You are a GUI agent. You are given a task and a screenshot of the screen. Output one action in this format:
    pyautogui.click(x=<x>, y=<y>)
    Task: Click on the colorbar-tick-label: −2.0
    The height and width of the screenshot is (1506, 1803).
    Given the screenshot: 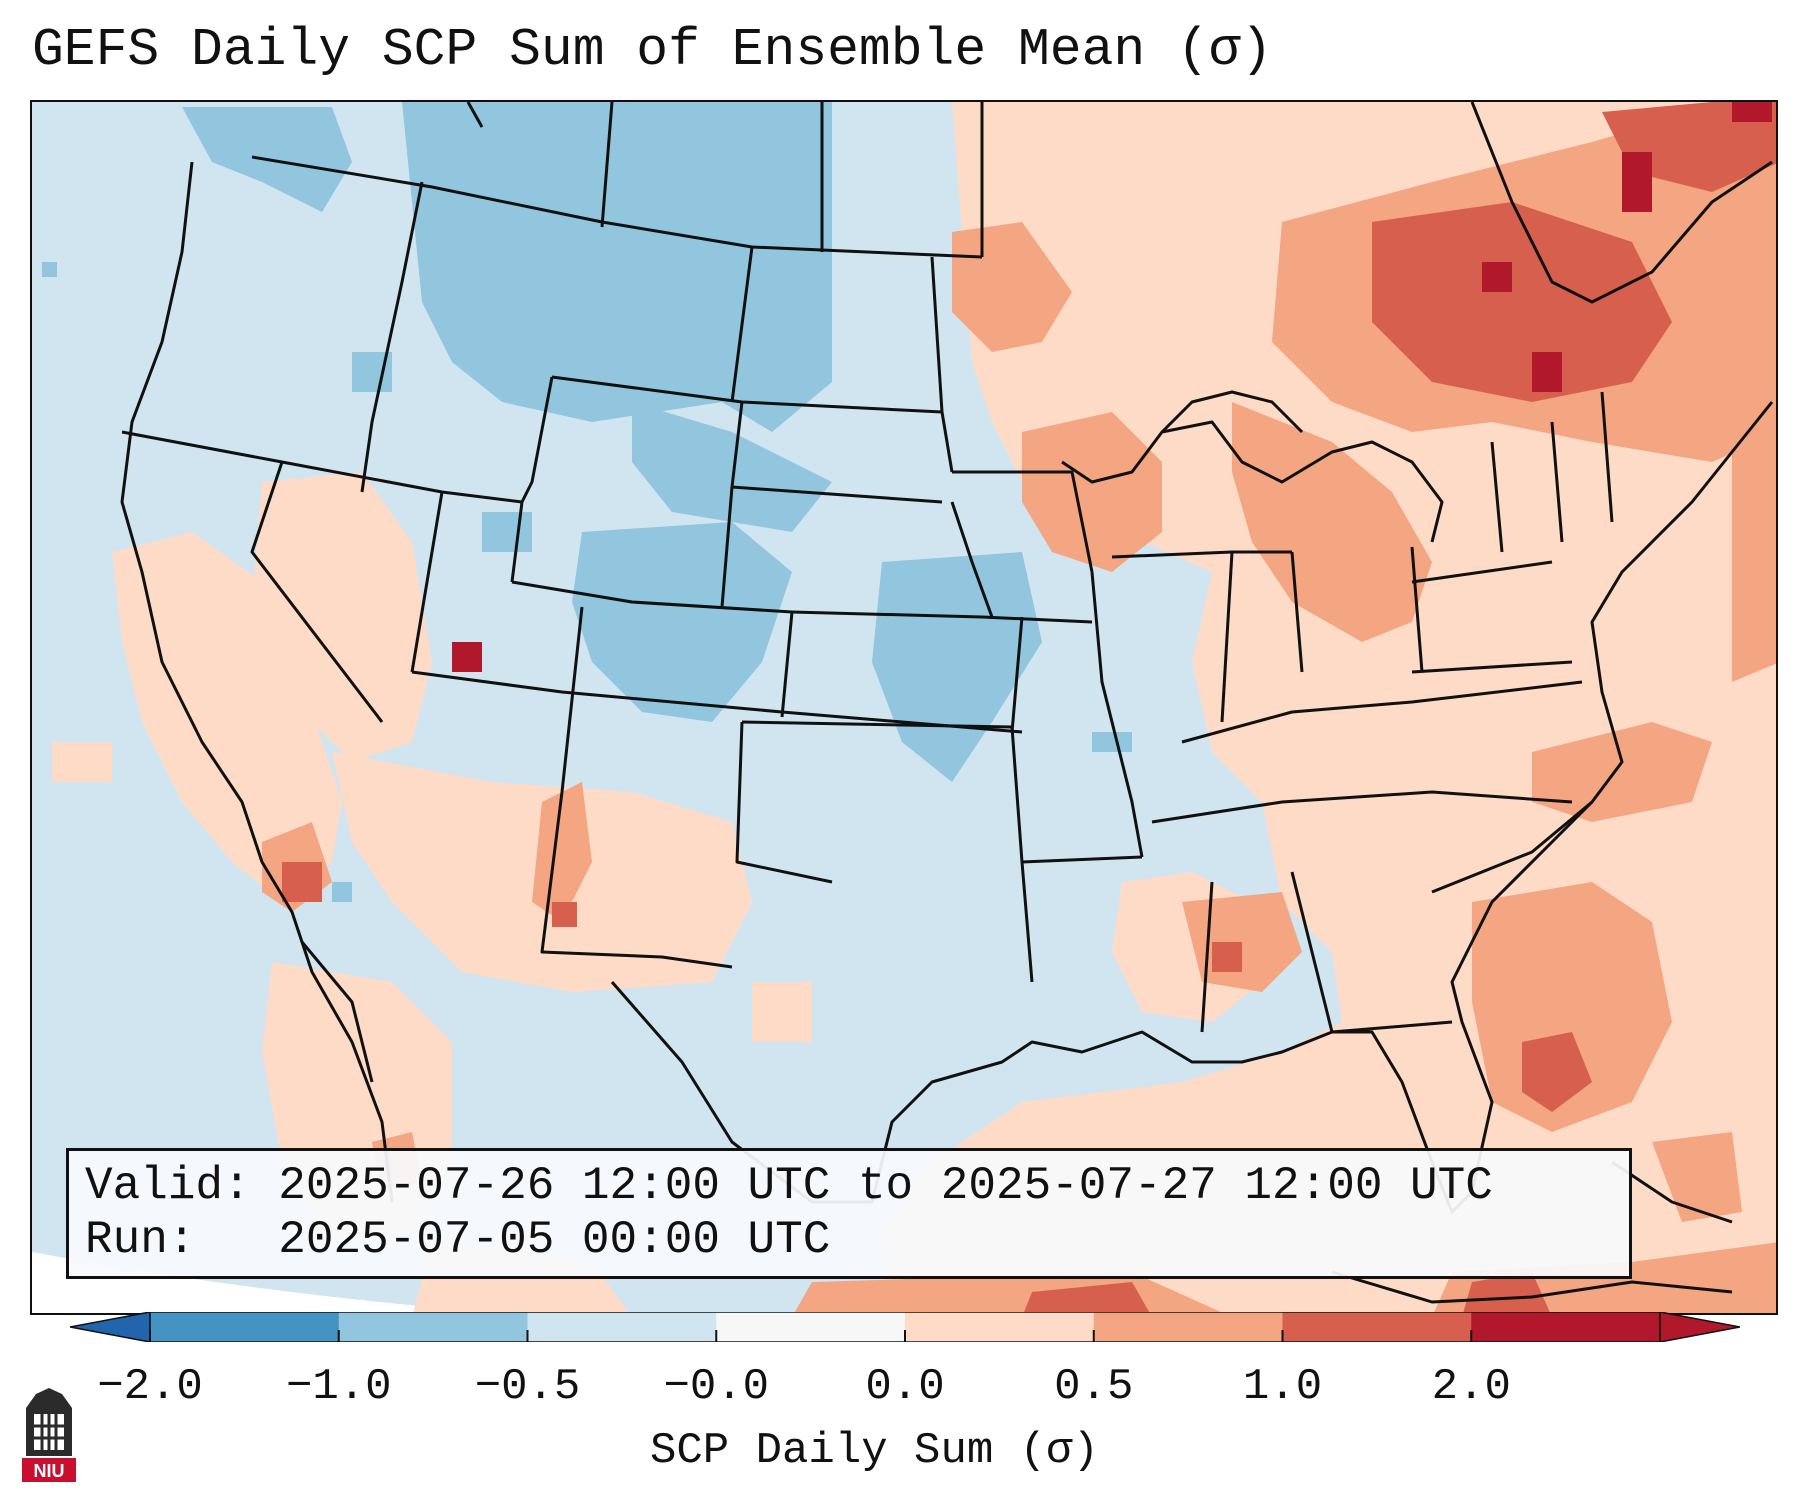 What is the action you would take?
    pyautogui.click(x=150, y=1387)
    